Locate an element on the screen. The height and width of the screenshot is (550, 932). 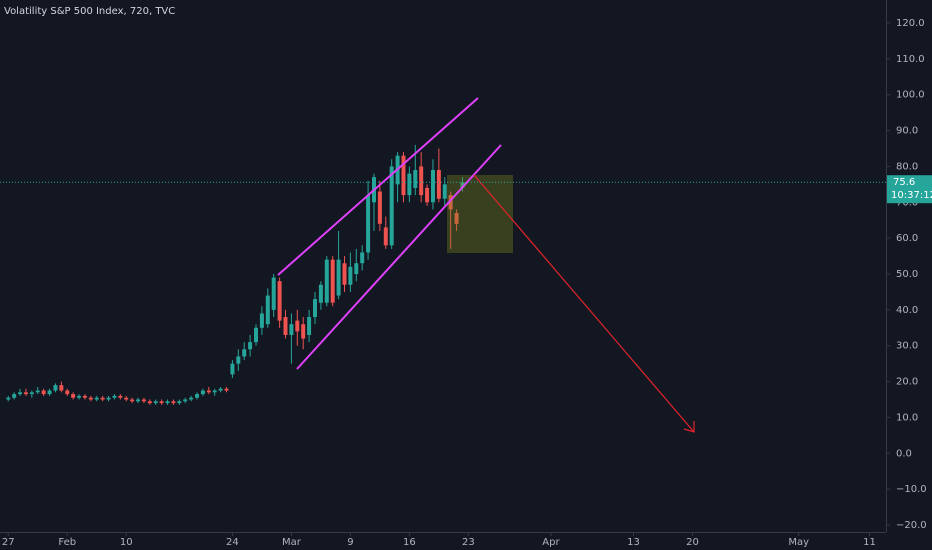
y-tick-label: 110.0 is located at coordinates (910, 59).